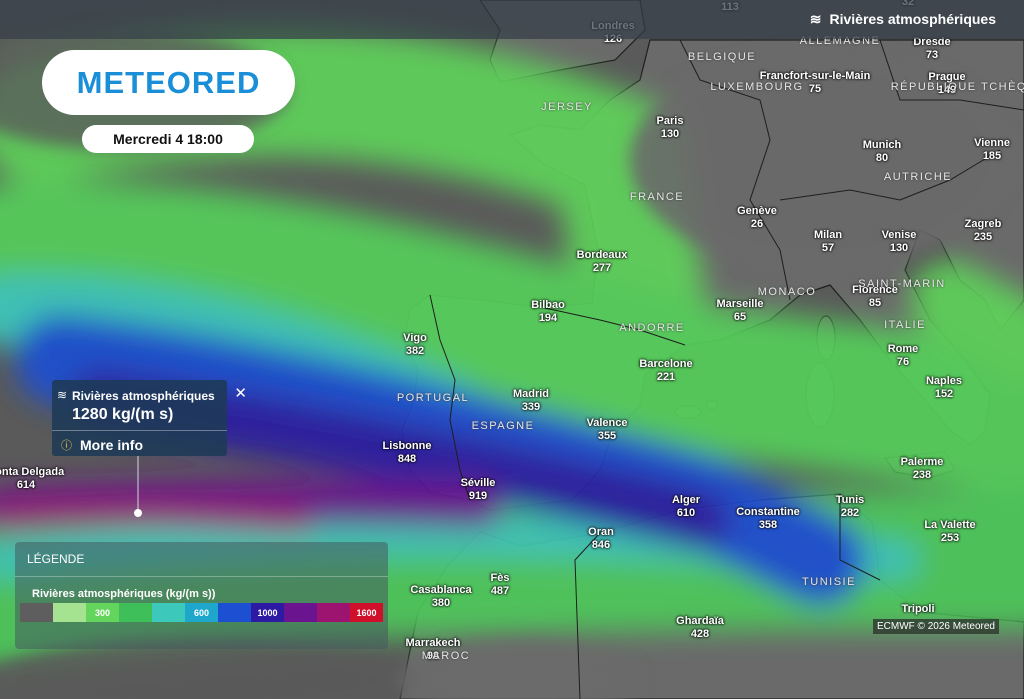 This screenshot has width=1024, height=699. I want to click on city-name: Venise, so click(899, 235).